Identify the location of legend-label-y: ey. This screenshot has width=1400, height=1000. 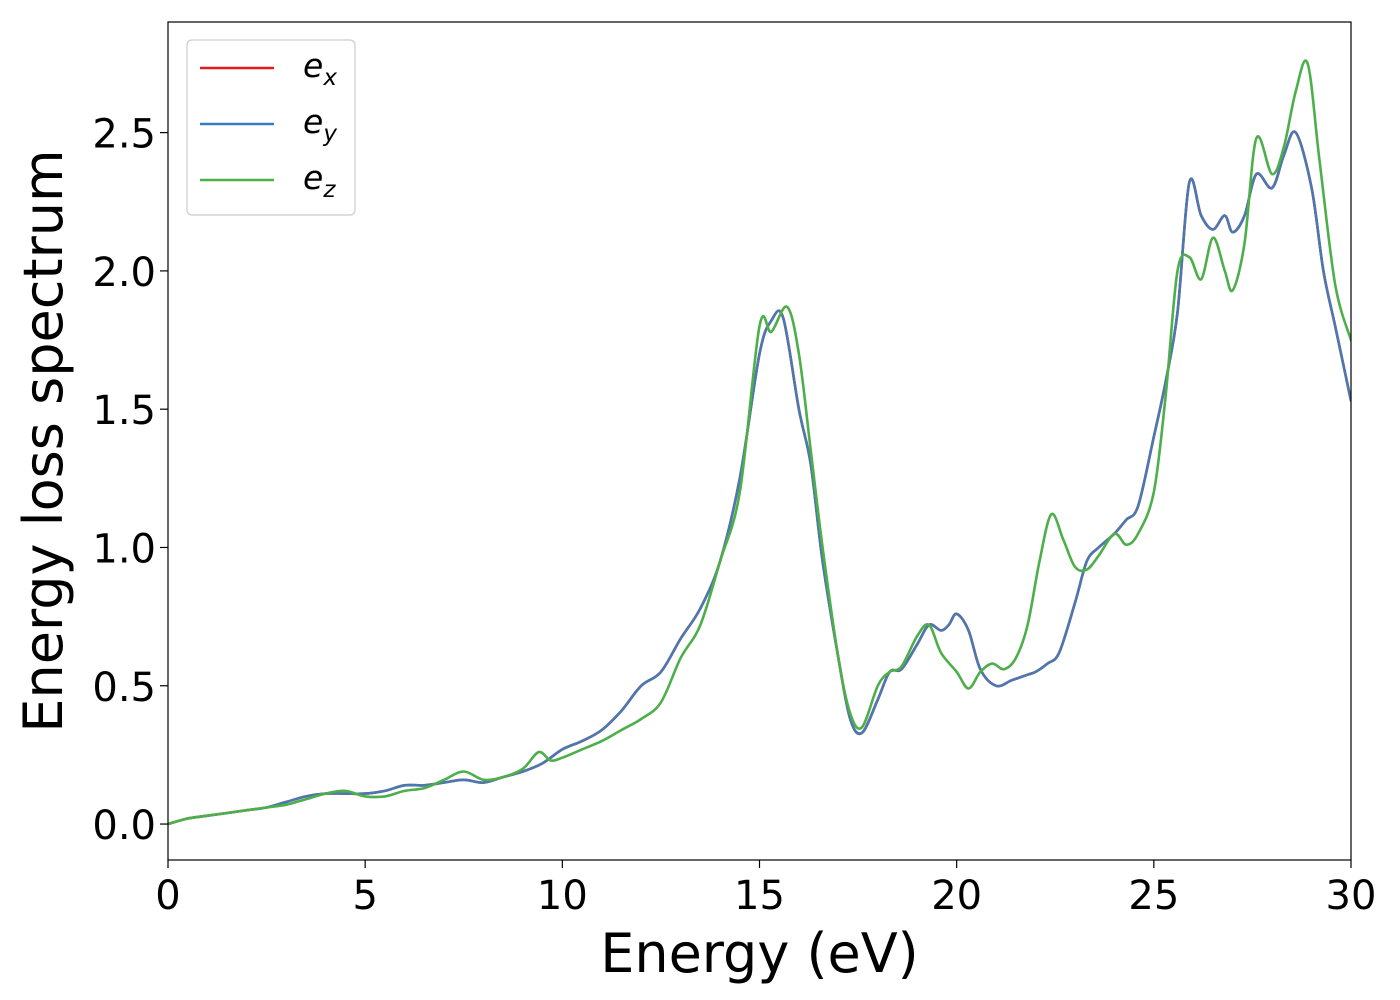
(320, 124).